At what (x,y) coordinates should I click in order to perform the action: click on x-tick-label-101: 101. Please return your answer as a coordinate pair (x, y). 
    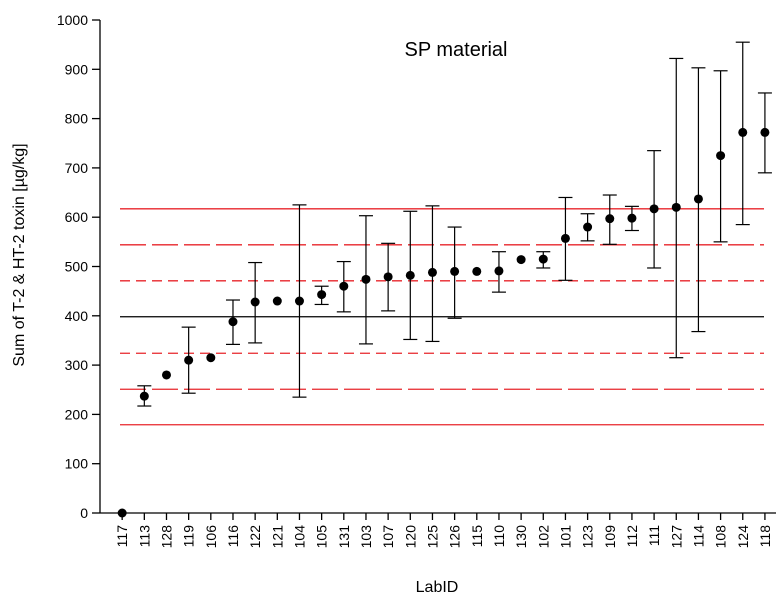
    Looking at the image, I should click on (565, 537).